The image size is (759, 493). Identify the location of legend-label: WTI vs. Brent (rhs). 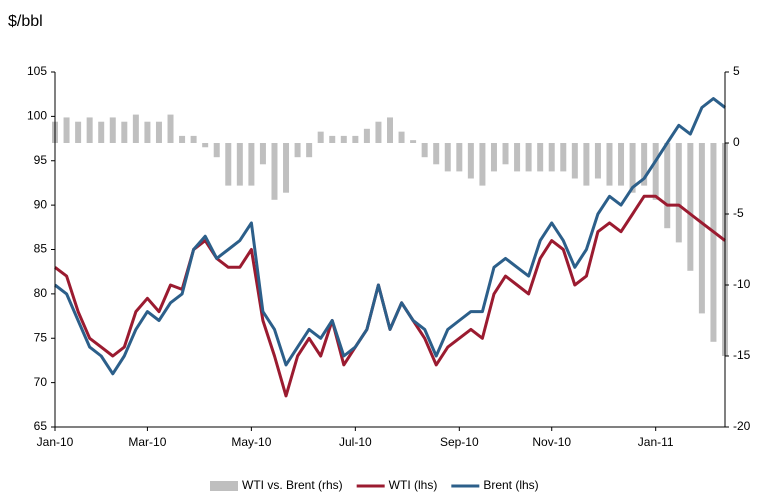
(292, 485).